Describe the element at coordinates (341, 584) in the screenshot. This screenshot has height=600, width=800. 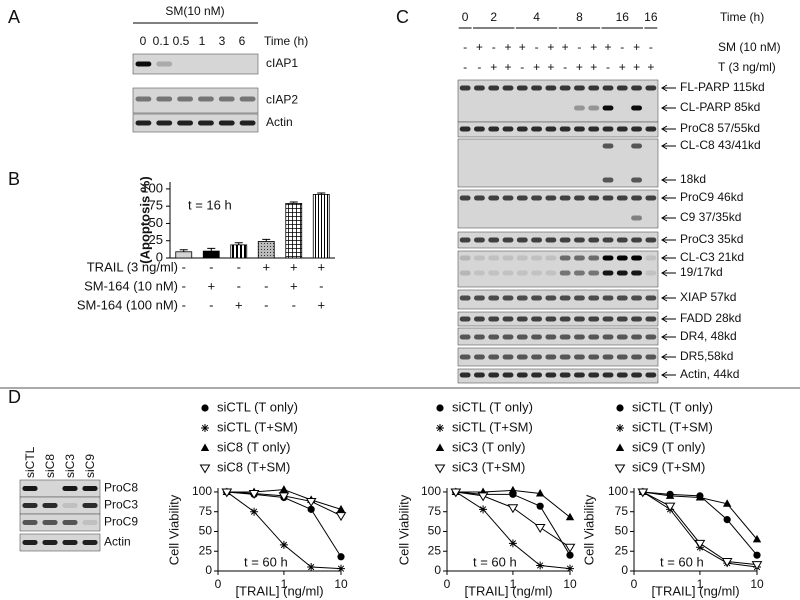
I see `x-tick-label: 10` at that location.